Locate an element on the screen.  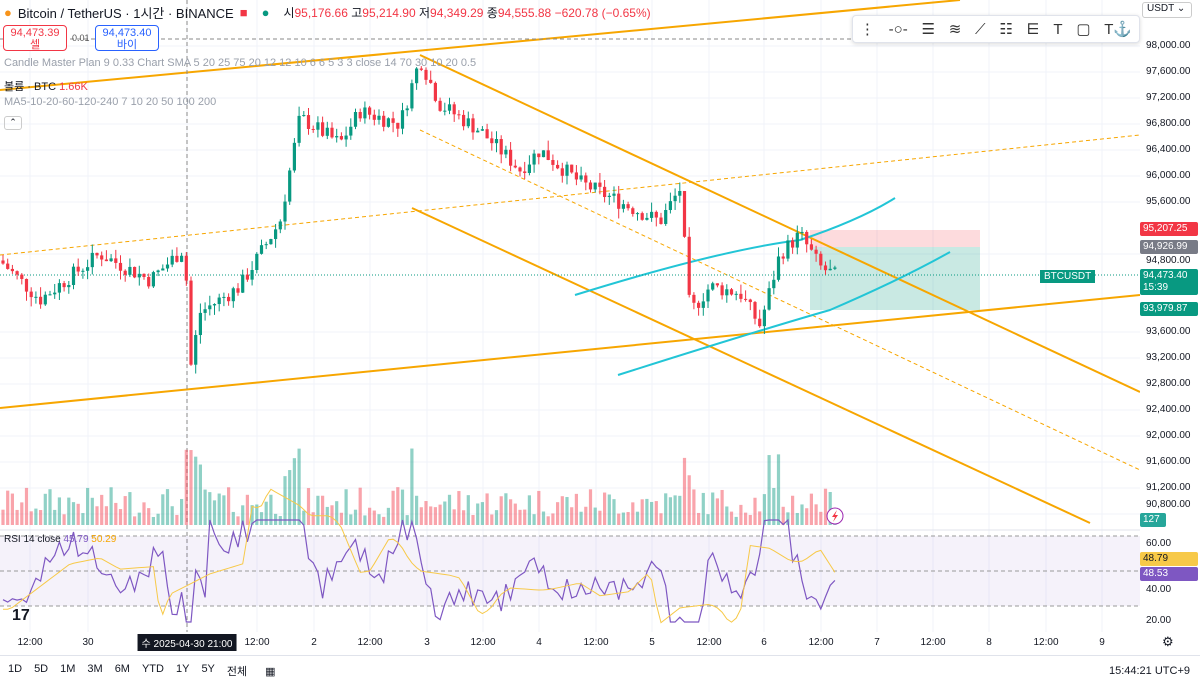
levels-icon: ⋿ is located at coordinates (1033, 29).